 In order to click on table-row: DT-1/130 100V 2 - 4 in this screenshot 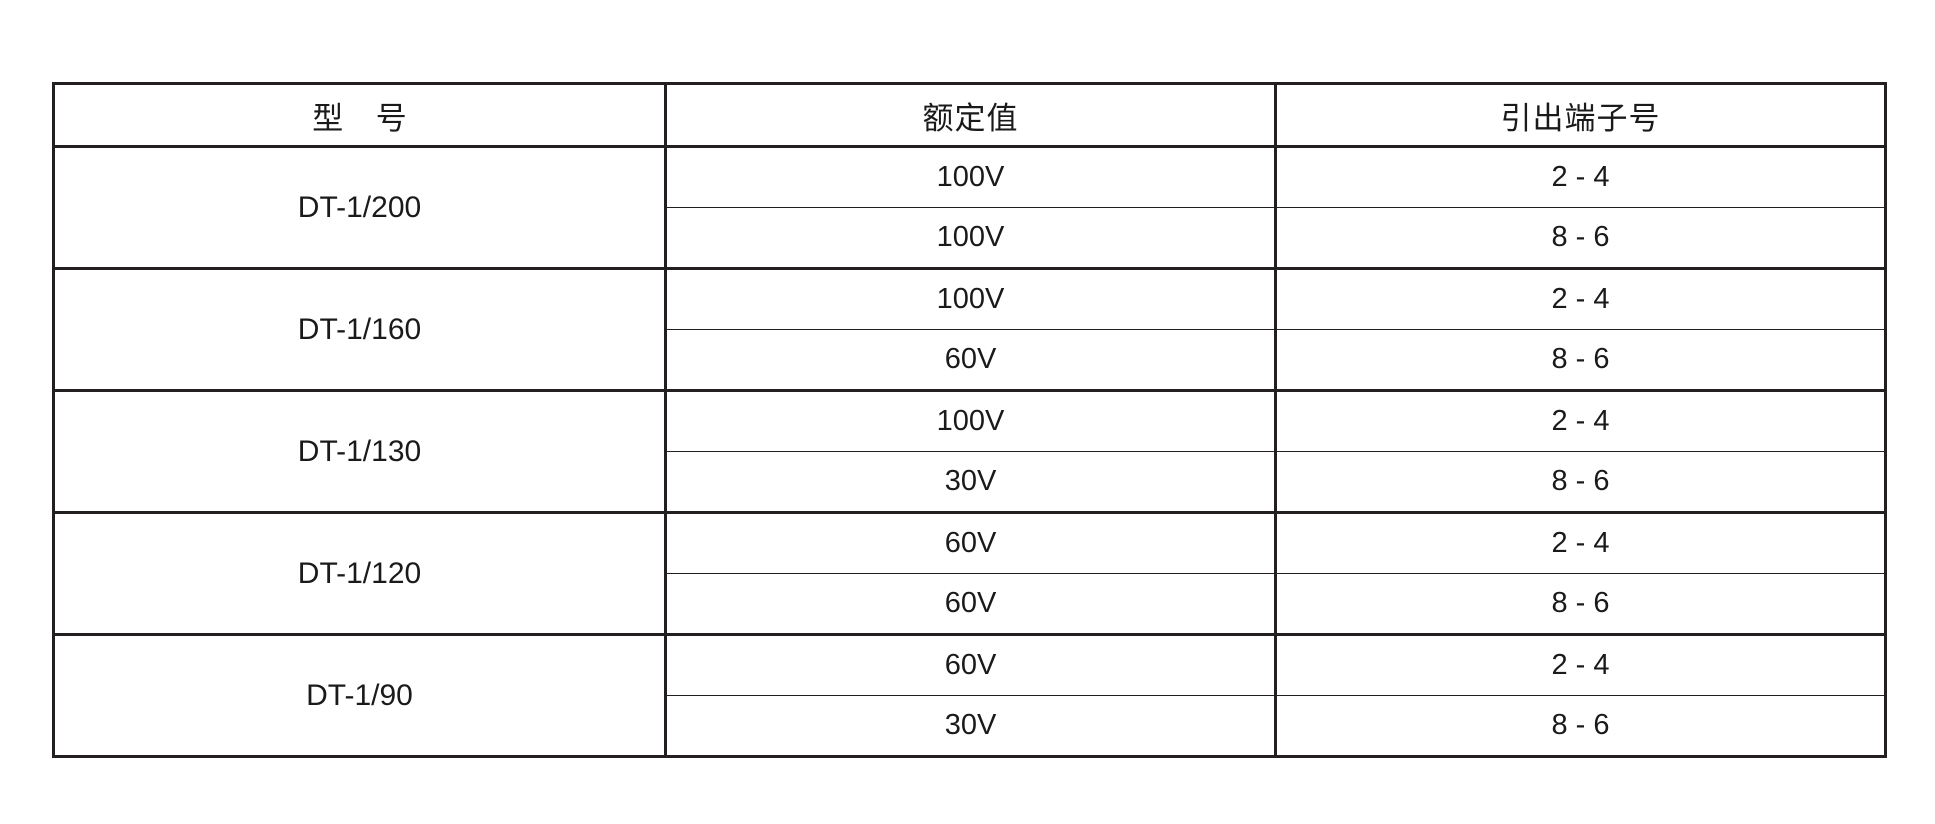, I will do `click(969, 452)`.